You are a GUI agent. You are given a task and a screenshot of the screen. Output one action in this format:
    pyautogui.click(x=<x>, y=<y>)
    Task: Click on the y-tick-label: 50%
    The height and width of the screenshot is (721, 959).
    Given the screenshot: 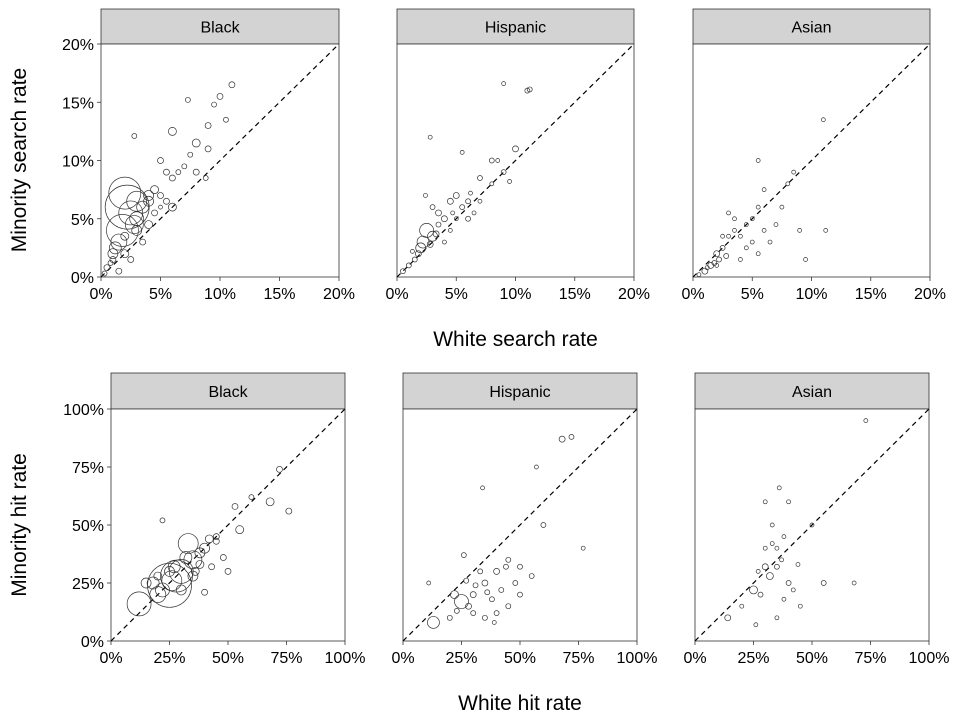 What is the action you would take?
    pyautogui.click(x=88, y=526)
    